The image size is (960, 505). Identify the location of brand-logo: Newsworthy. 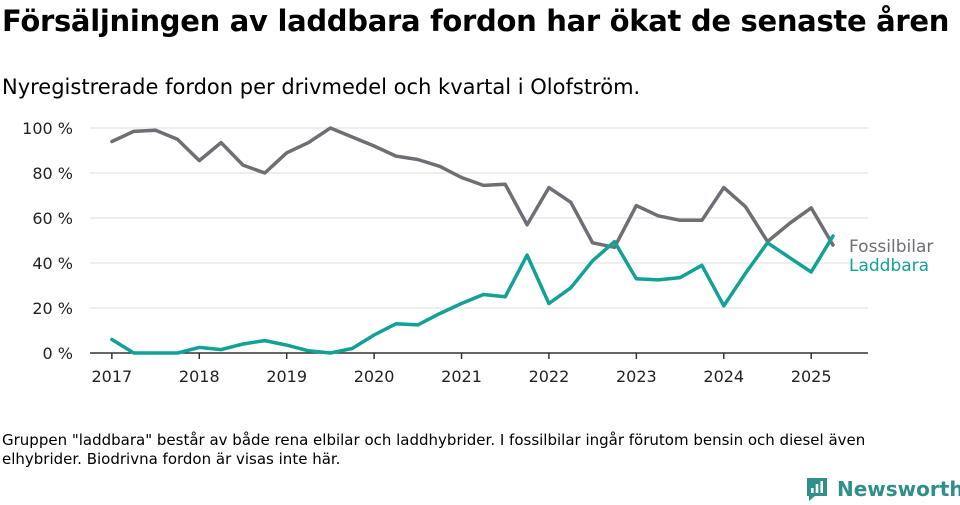
(882, 489).